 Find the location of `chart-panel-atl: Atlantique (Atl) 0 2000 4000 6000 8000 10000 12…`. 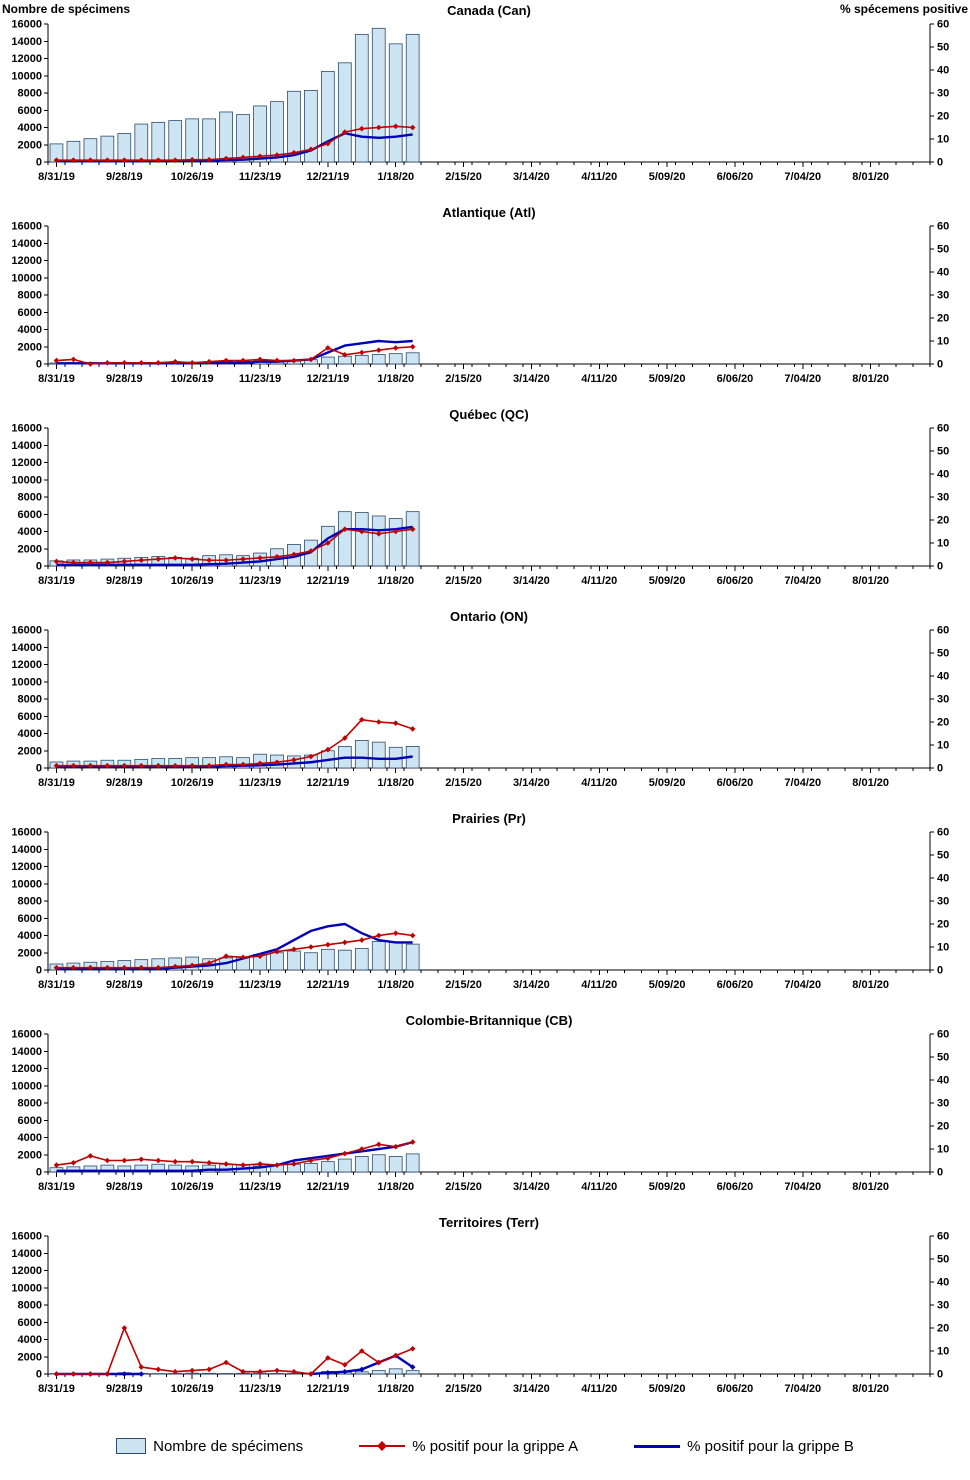

chart-panel-atl: Atlantique (Atl) 0 2000 4000 6000 8000 10000 12… is located at coordinates (480, 295).